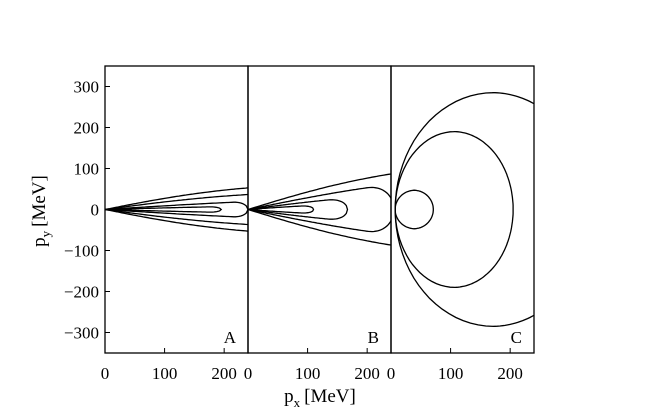 Image resolution: width=654 pixels, height=409 pixels. I want to click on panel-label: C, so click(516, 337).